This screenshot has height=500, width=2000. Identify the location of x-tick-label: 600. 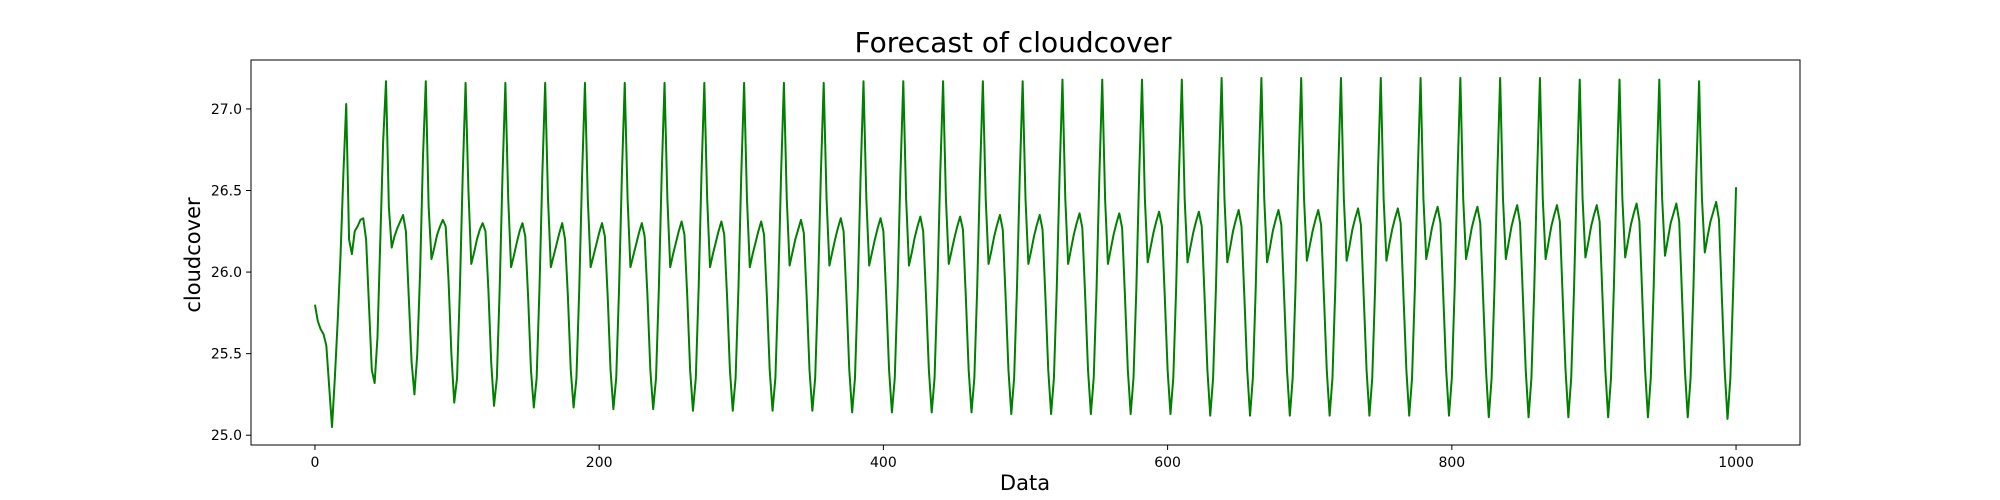
(1167, 463).